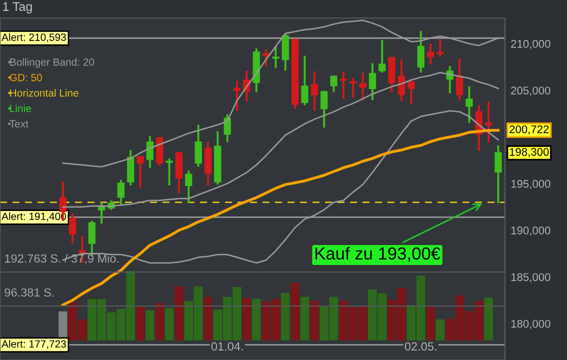 The height and width of the screenshot is (360, 567). Describe the element at coordinates (34, 344) in the screenshot. I see `ref-line-label: Alert: 177,723` at that location.